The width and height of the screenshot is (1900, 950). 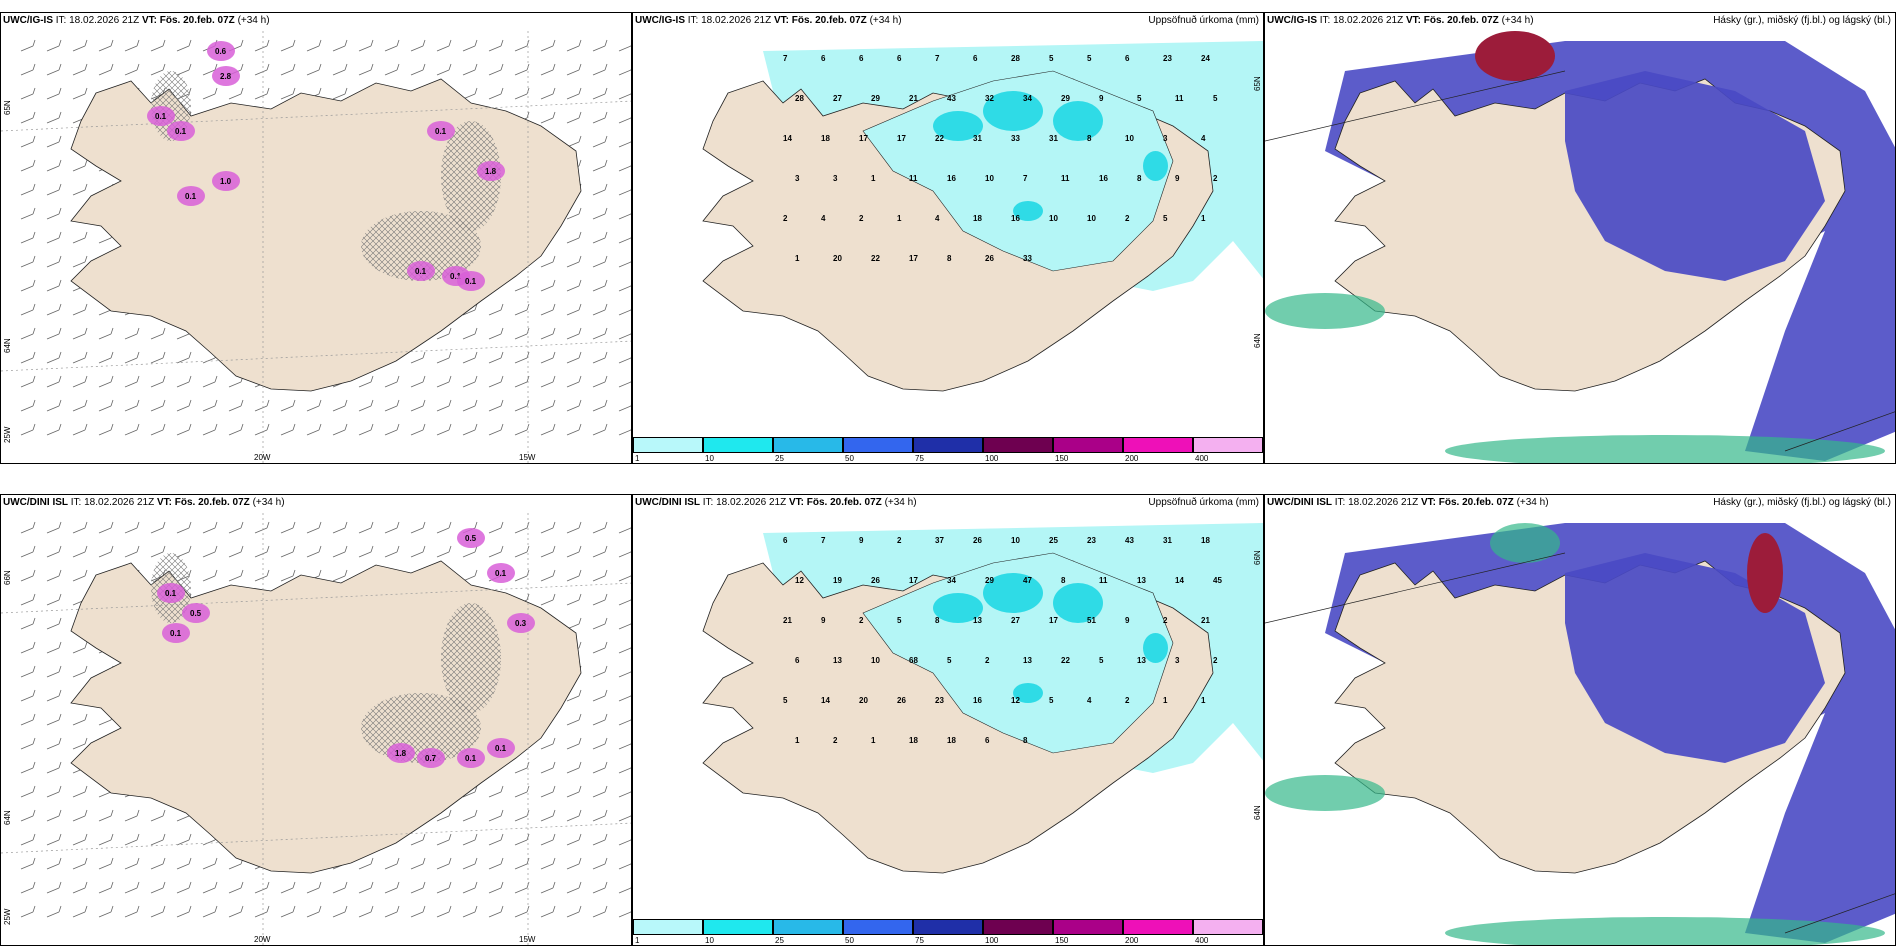 I want to click on colorbar-tick-label: 100, so click(x=992, y=458).